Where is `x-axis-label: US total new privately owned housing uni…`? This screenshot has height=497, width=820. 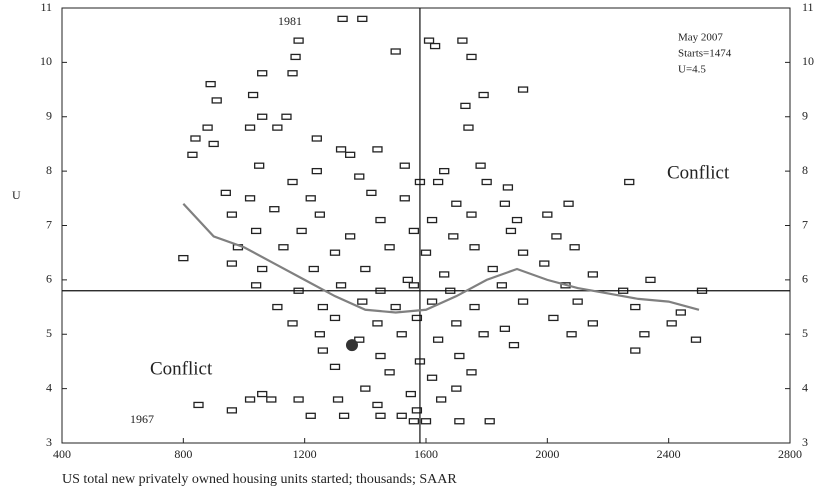 x-axis-label: US total new privately owned housing uni… is located at coordinates (259, 479).